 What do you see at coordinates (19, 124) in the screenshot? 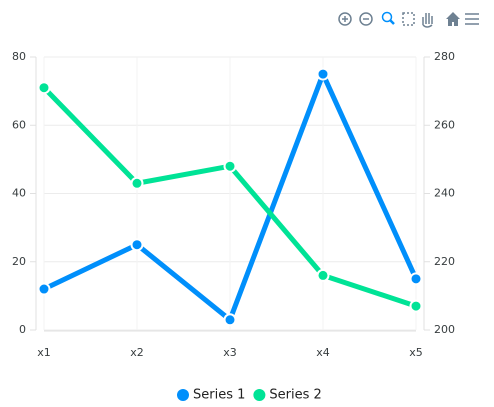
I see `y-tick-label: 60` at bounding box center [19, 124].